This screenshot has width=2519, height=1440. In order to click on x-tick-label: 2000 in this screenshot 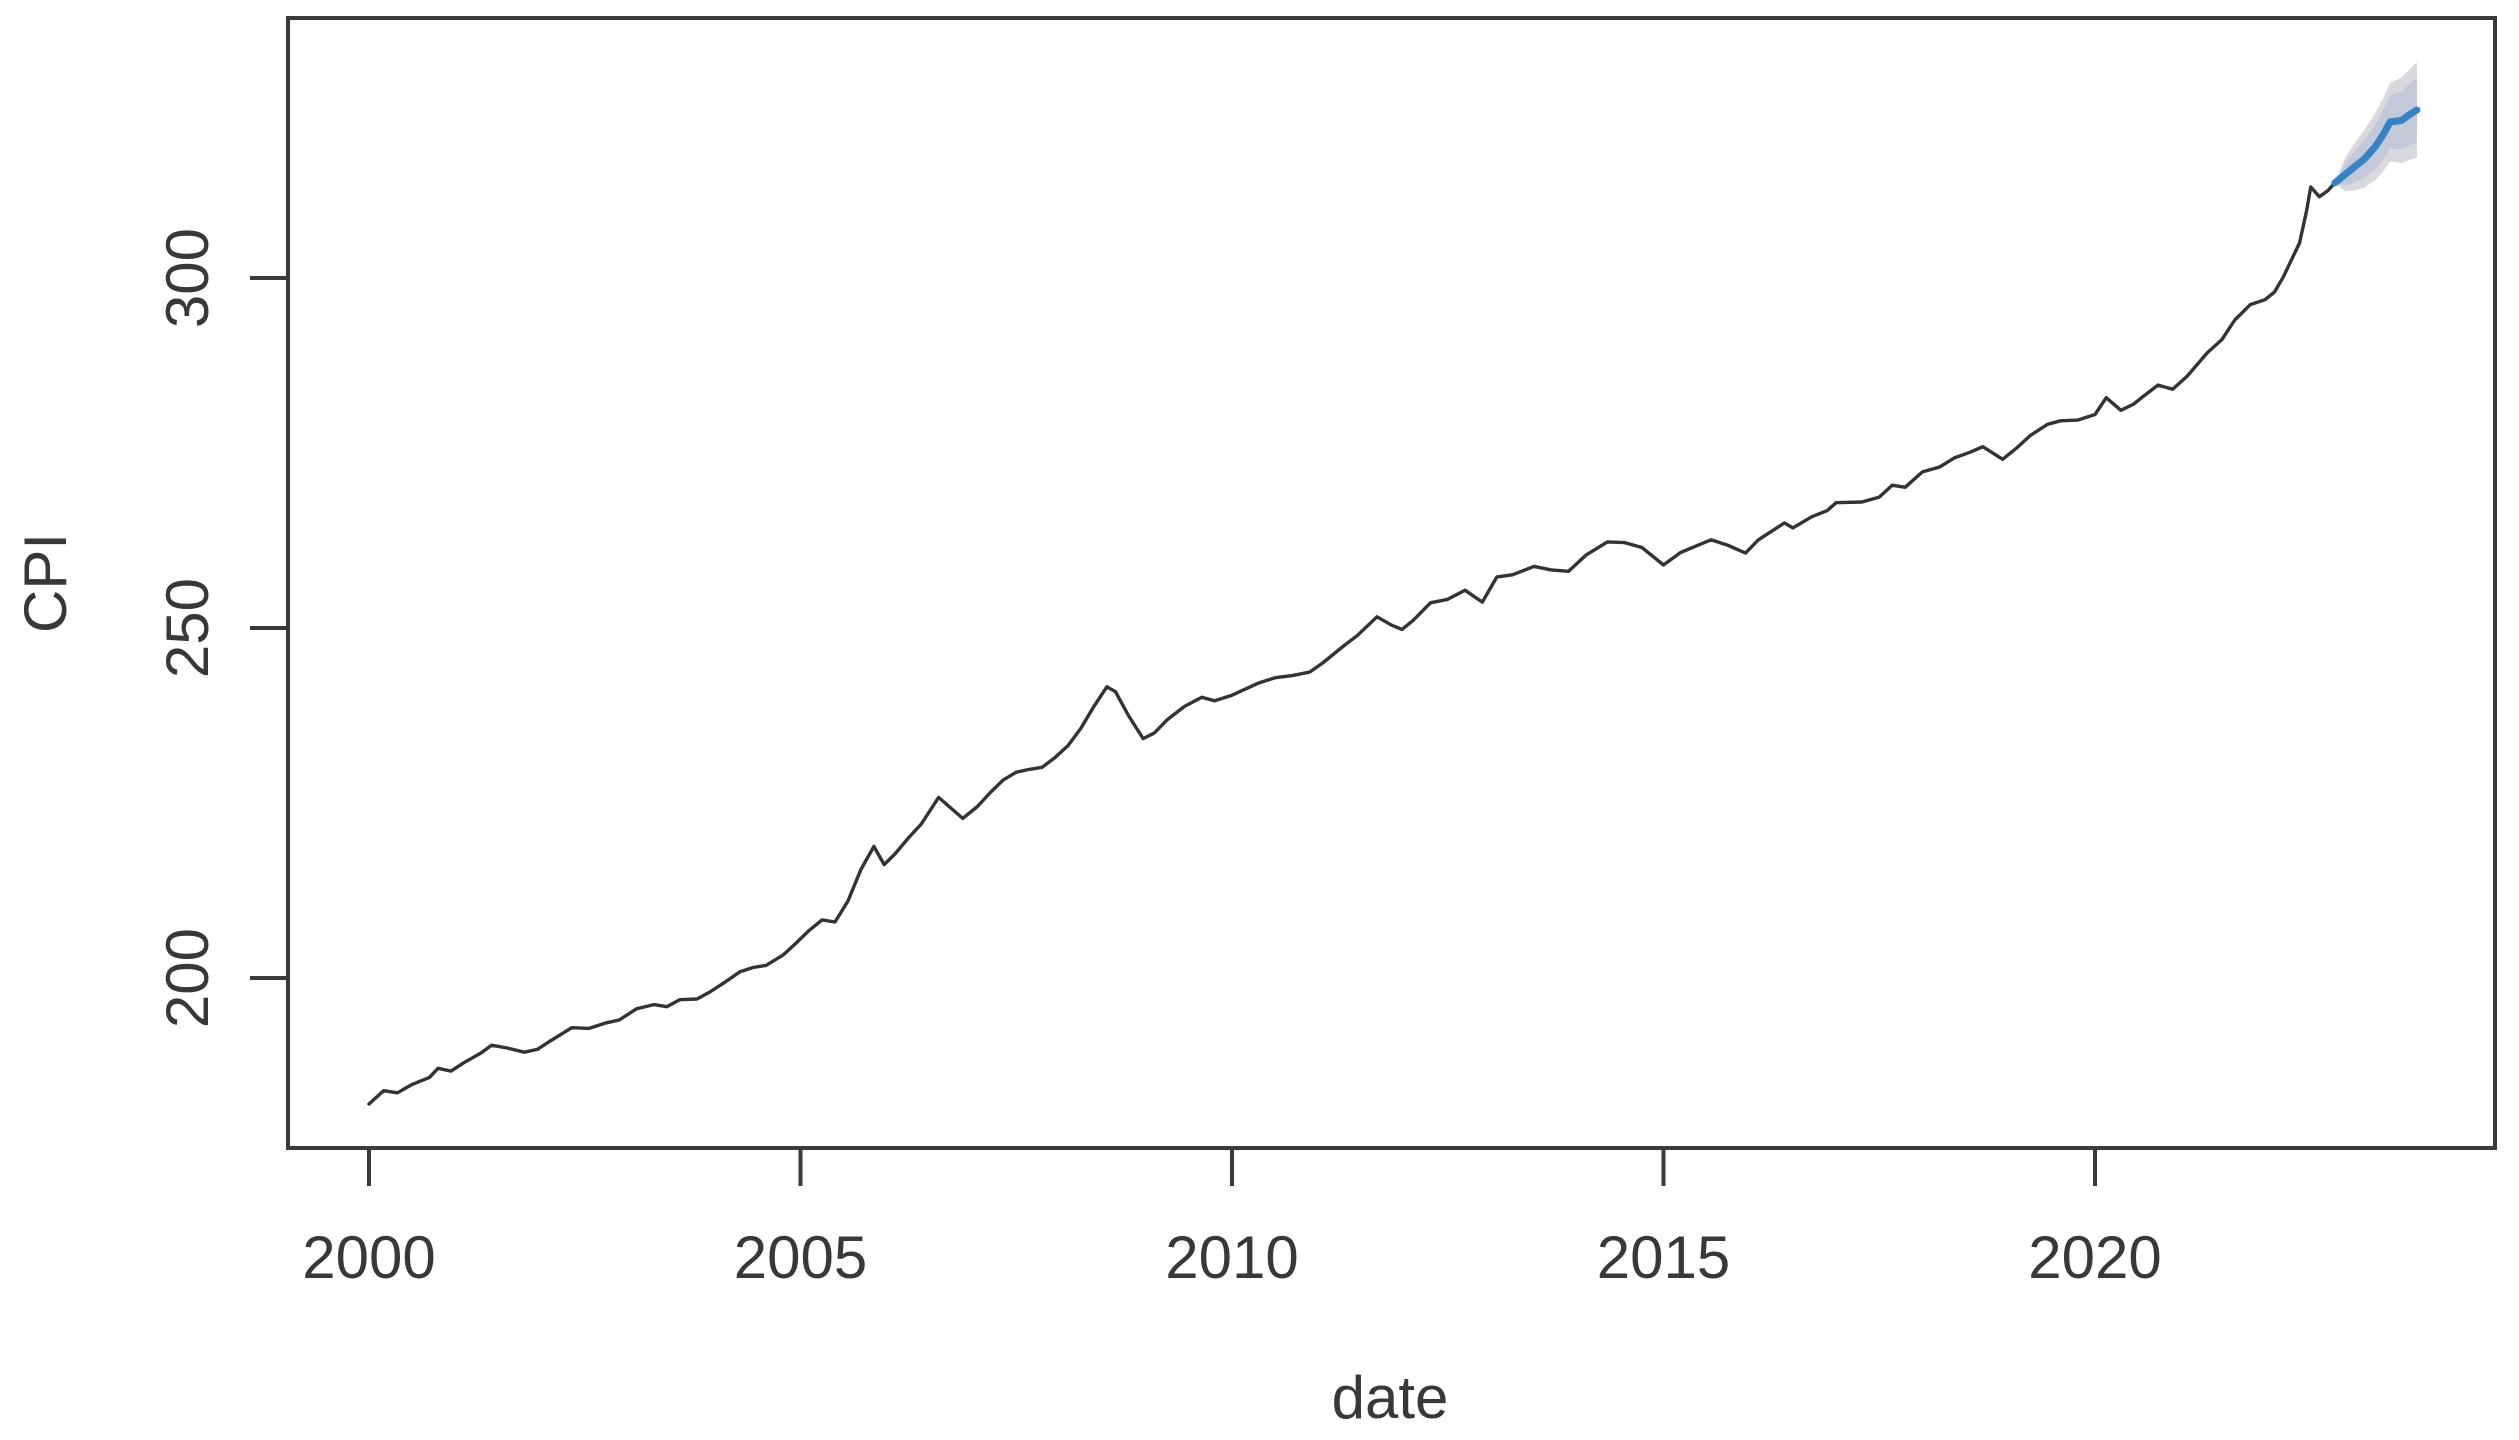, I will do `click(368, 1257)`.